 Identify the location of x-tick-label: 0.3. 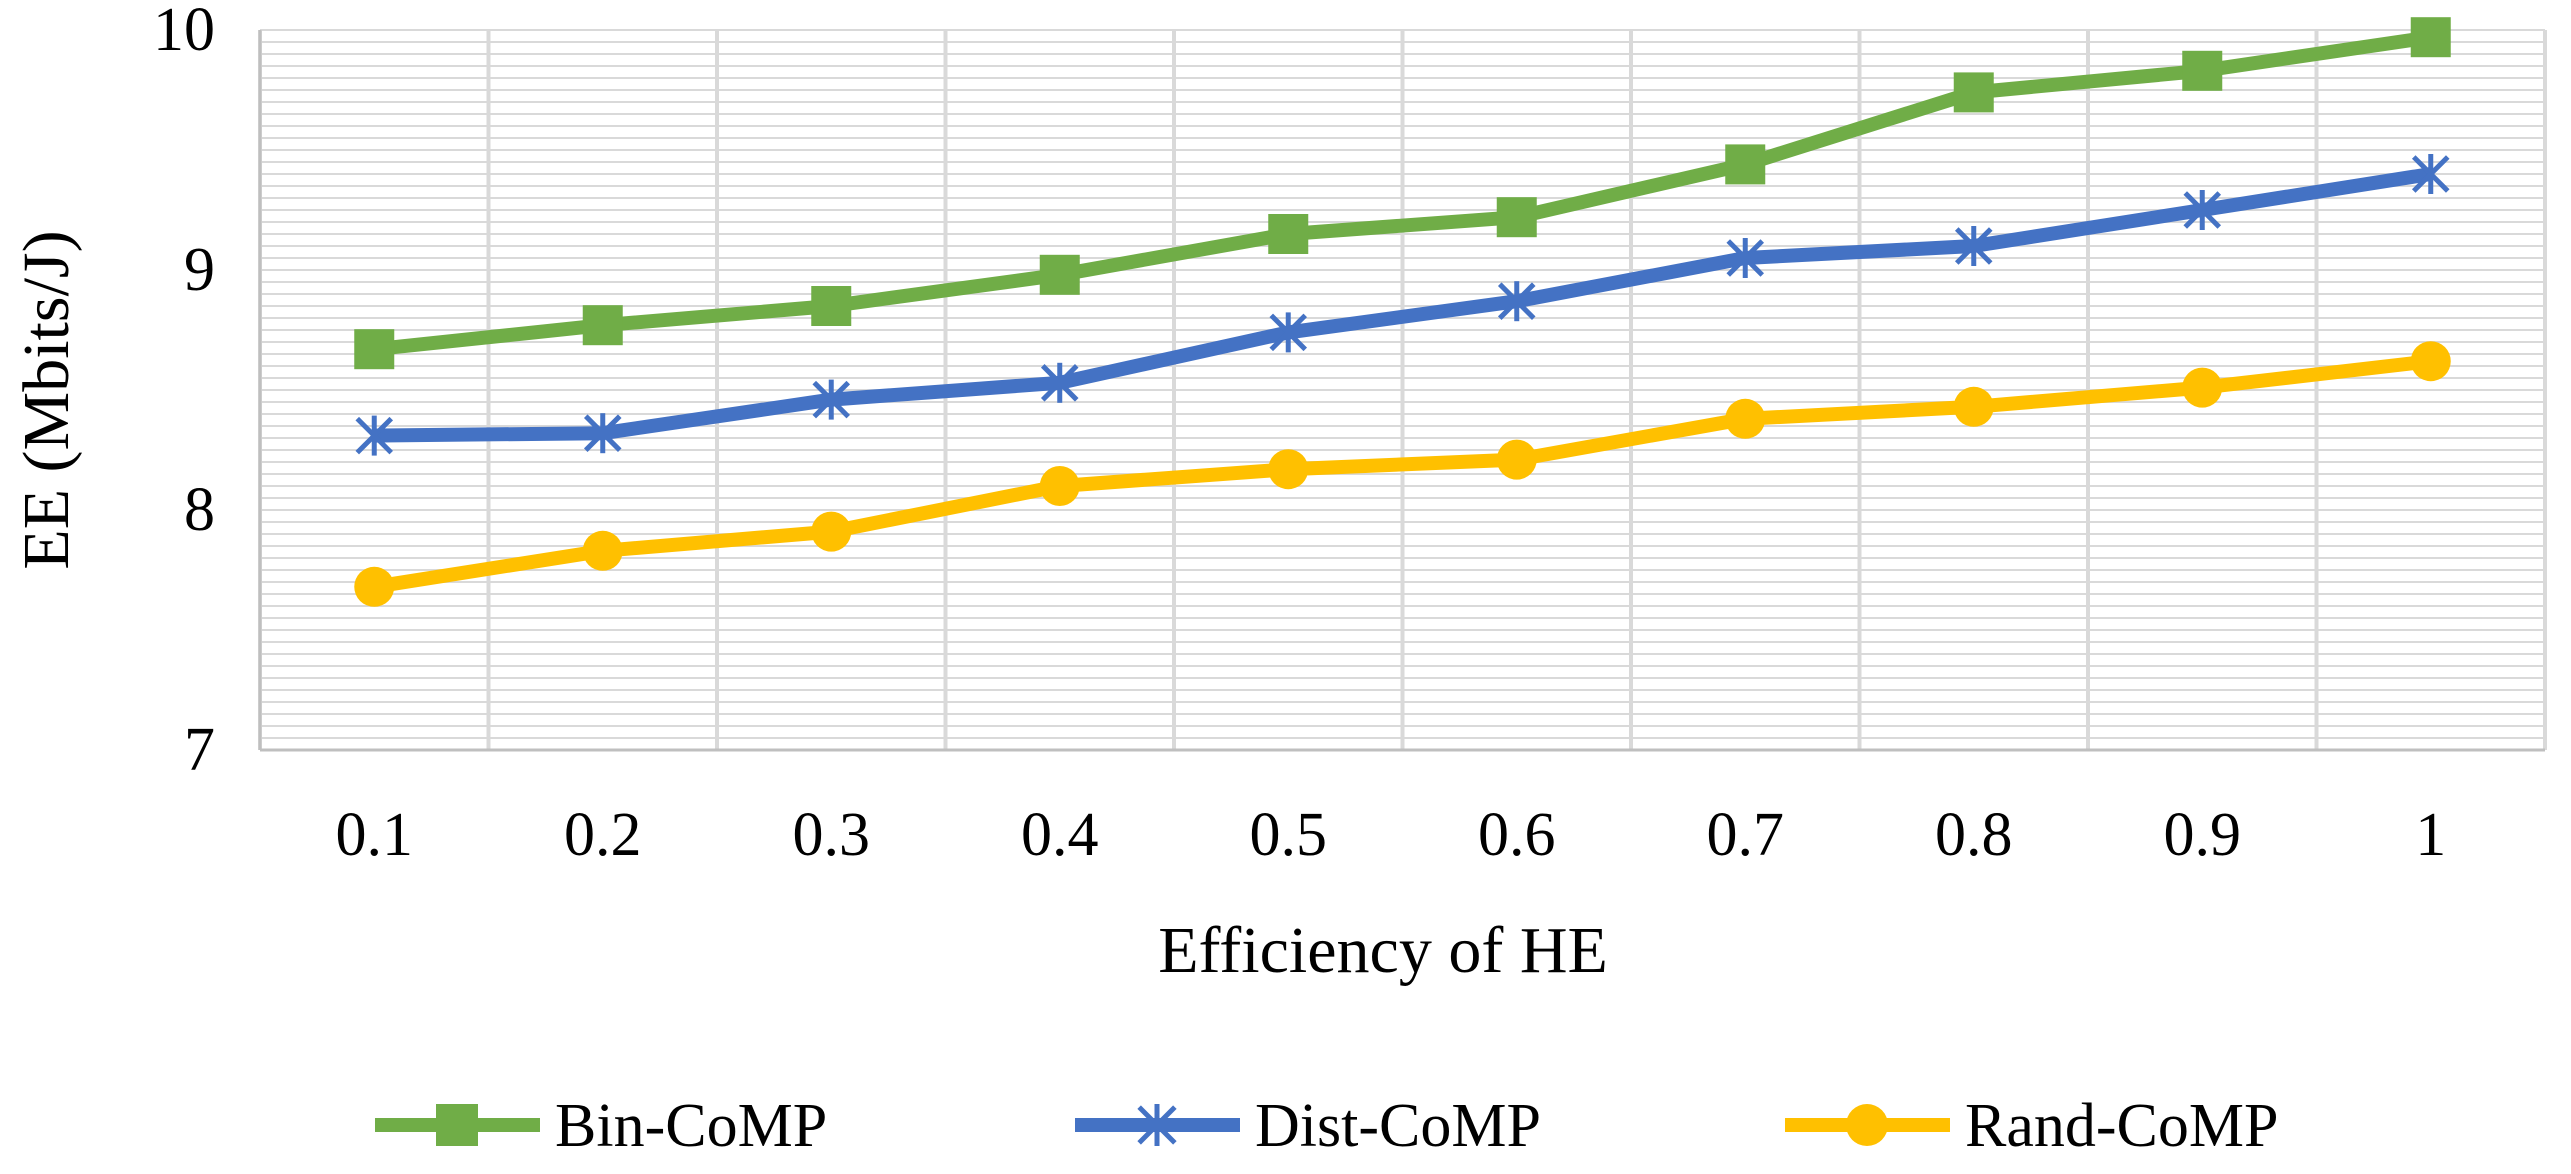
(832, 835).